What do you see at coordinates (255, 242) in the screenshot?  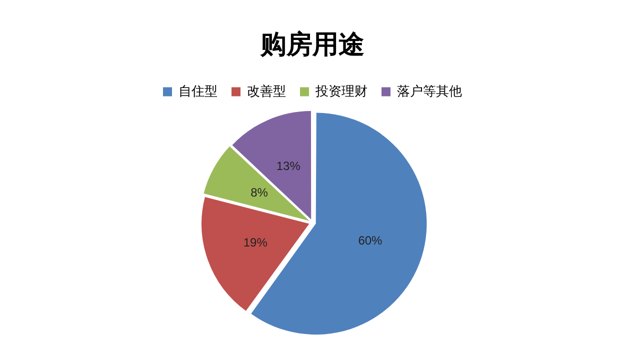 I see `data-label: 19%` at bounding box center [255, 242].